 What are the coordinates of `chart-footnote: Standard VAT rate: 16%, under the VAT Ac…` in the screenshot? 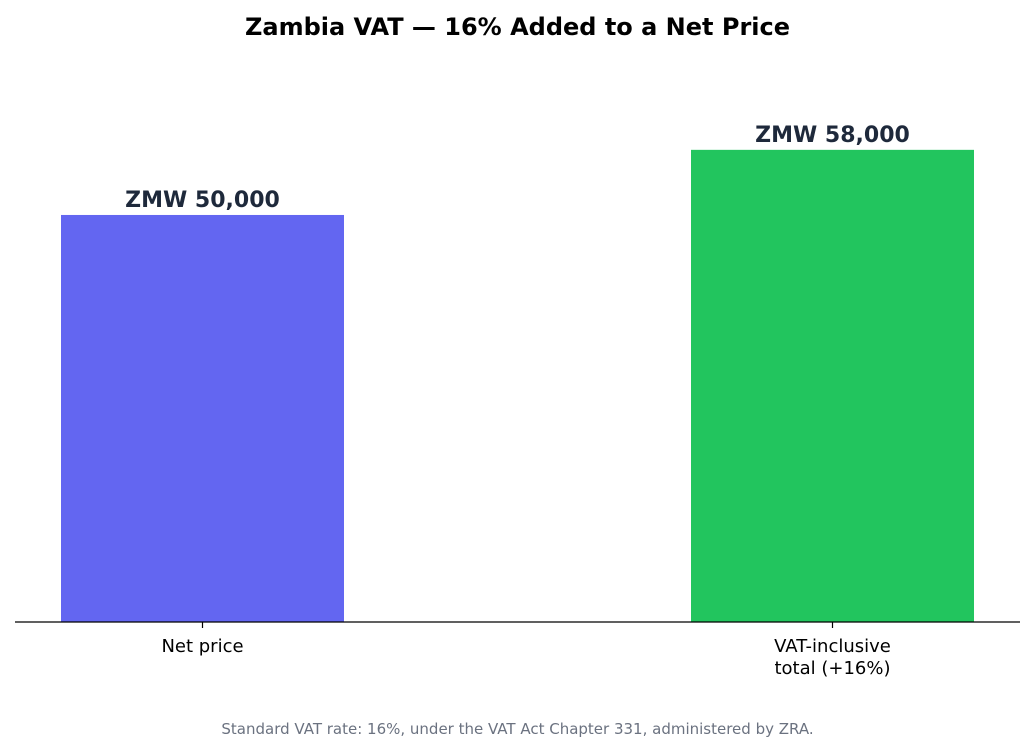 It's located at (517, 729).